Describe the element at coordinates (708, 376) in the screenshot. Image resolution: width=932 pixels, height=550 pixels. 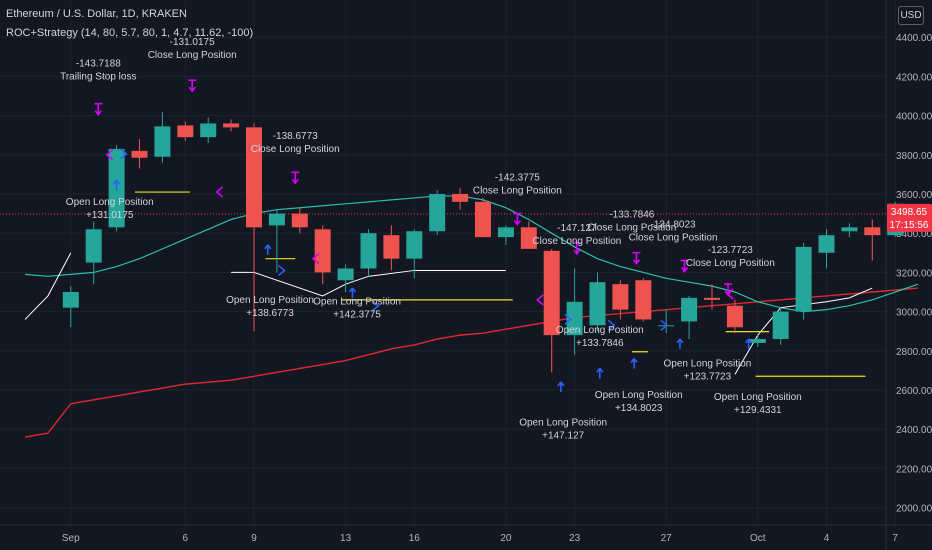
I see `trade-annotation-line: +123.7723` at that location.